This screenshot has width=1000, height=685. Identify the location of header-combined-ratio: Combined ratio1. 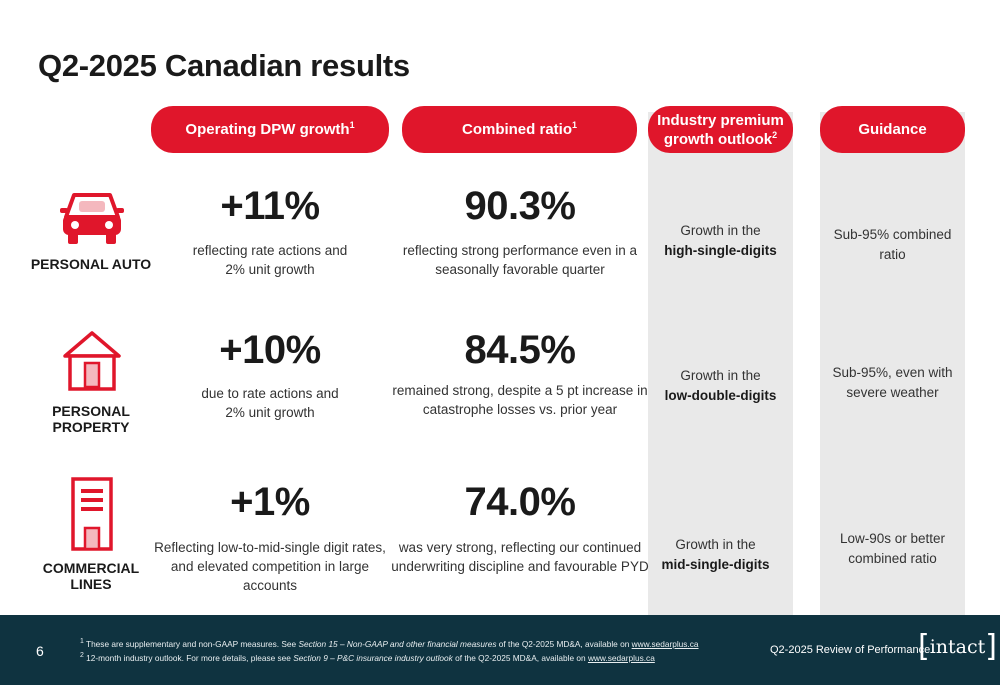
(519, 129).